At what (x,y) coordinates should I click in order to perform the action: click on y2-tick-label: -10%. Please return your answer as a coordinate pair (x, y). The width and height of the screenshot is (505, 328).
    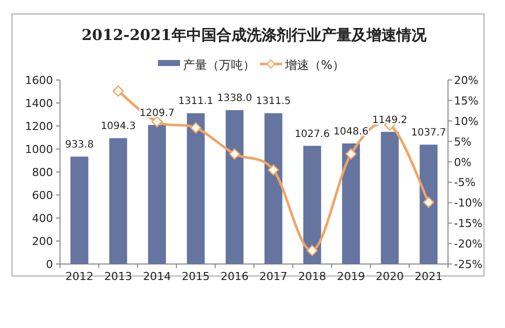
    Looking at the image, I should click on (468, 203).